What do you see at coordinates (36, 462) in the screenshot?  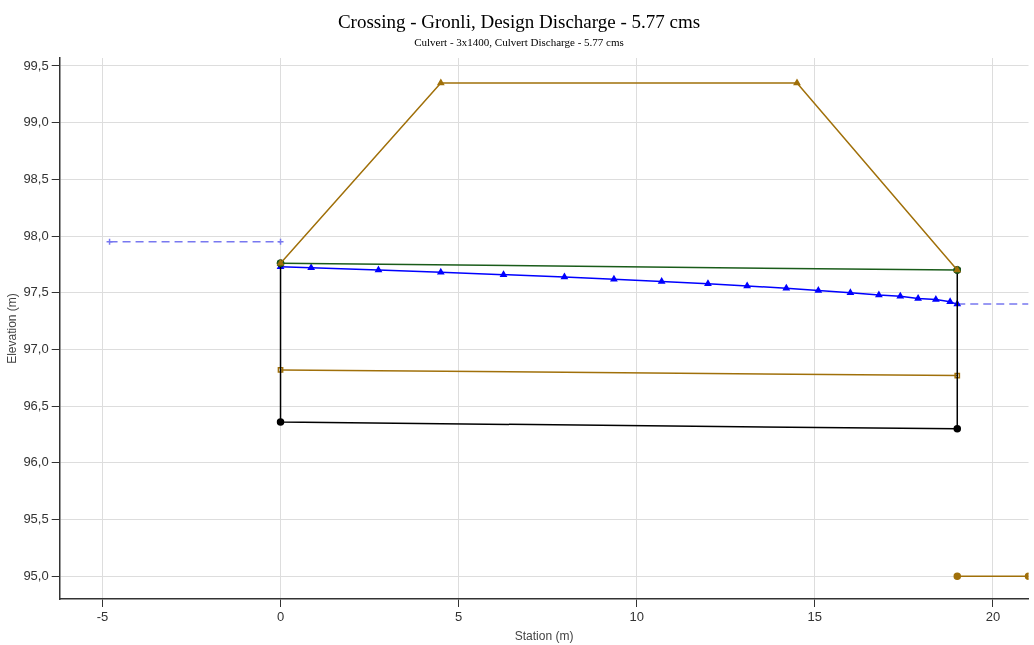 I see `y-tick-label: 96,0` at bounding box center [36, 462].